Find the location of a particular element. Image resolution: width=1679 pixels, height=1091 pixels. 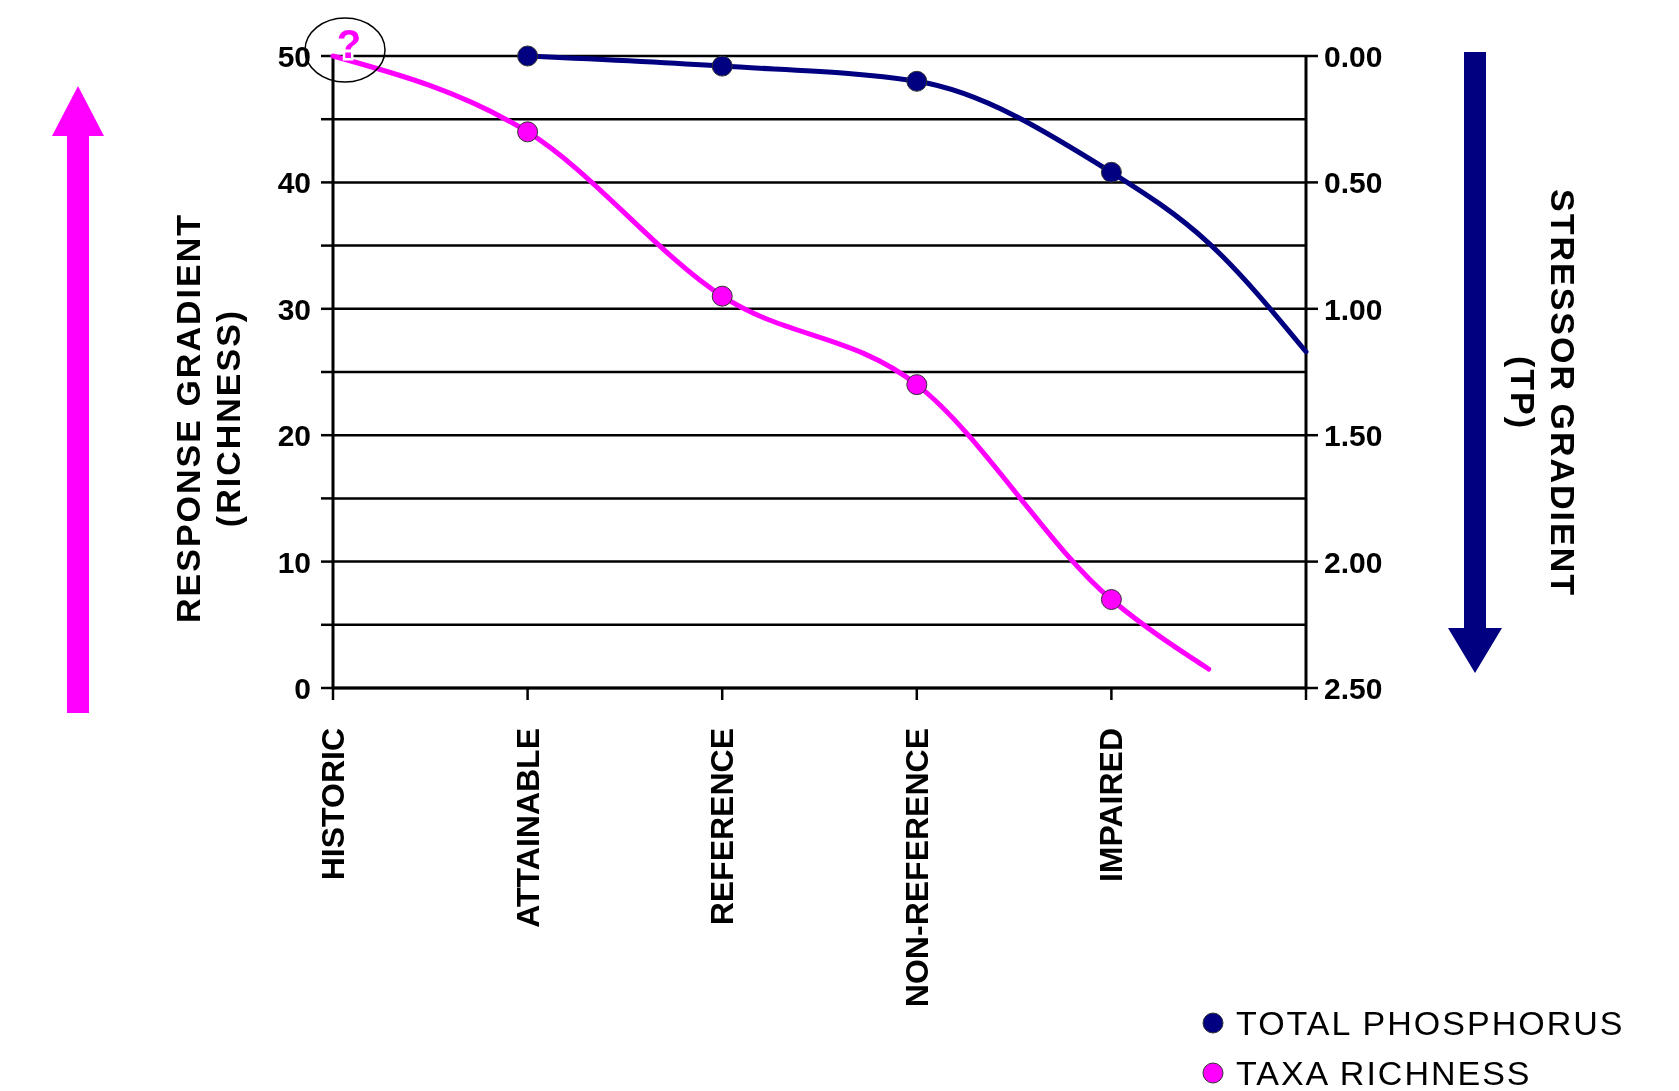

y-tick-label: 30 is located at coordinates (294, 309).